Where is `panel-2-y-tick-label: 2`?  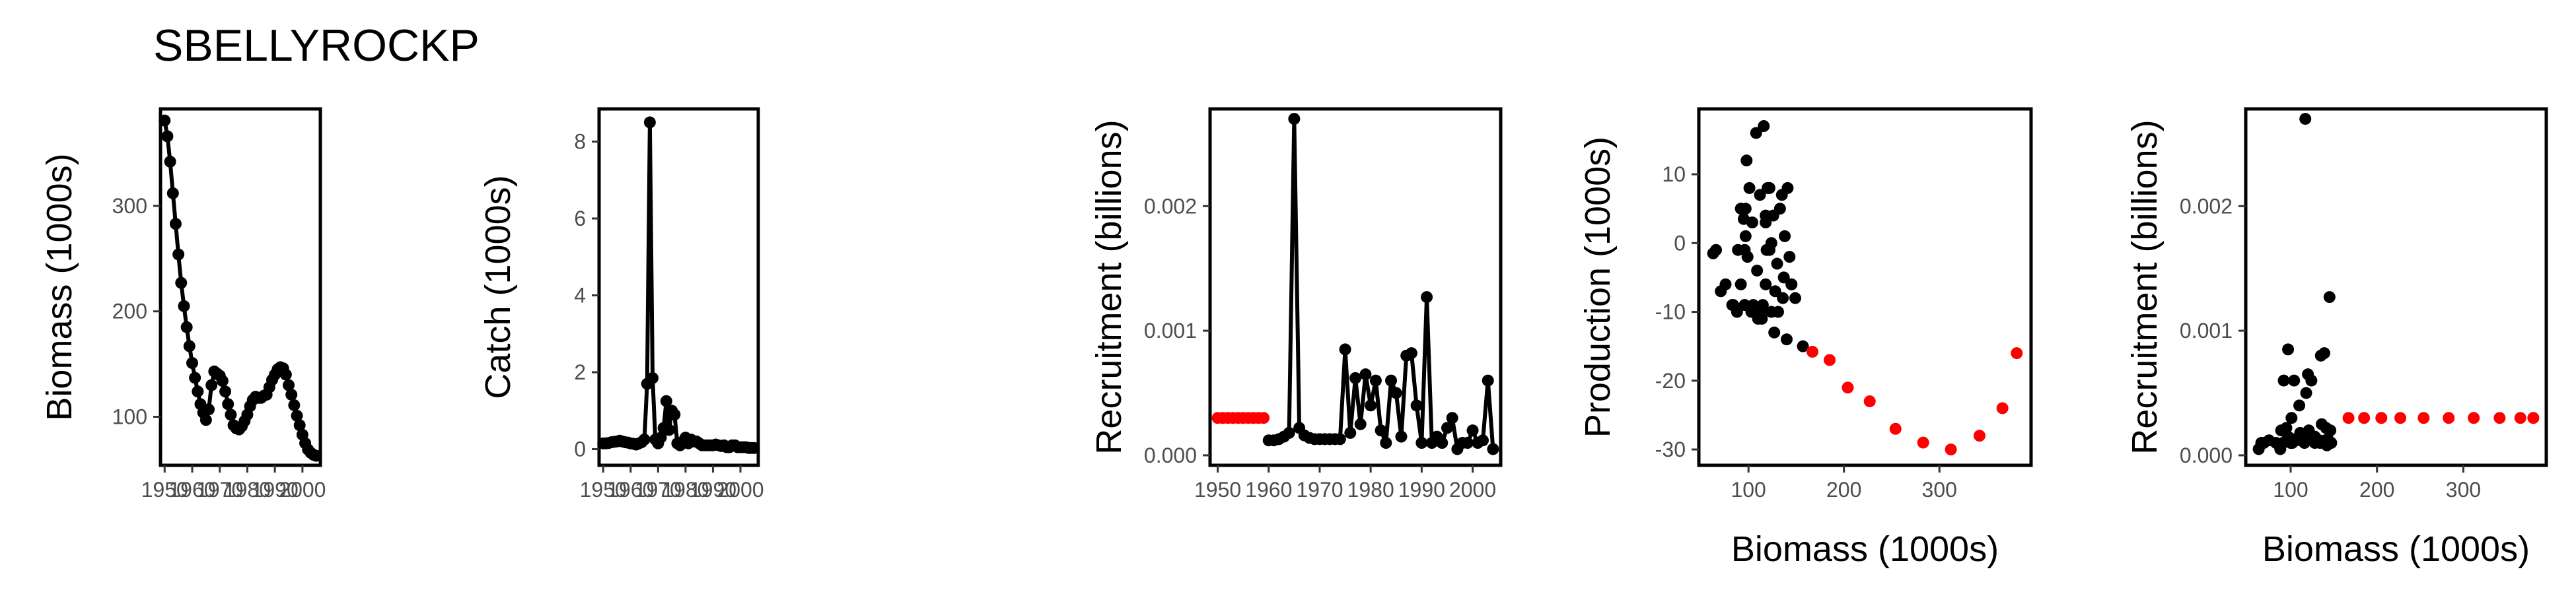 panel-2-y-tick-label: 2 is located at coordinates (580, 372).